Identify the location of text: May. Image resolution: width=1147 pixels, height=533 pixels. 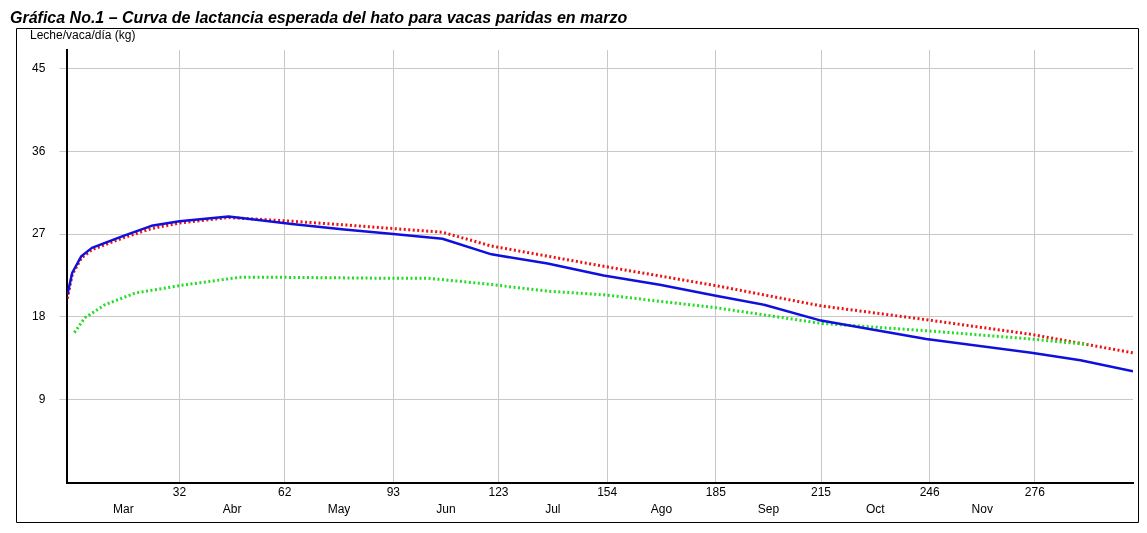
(339, 509).